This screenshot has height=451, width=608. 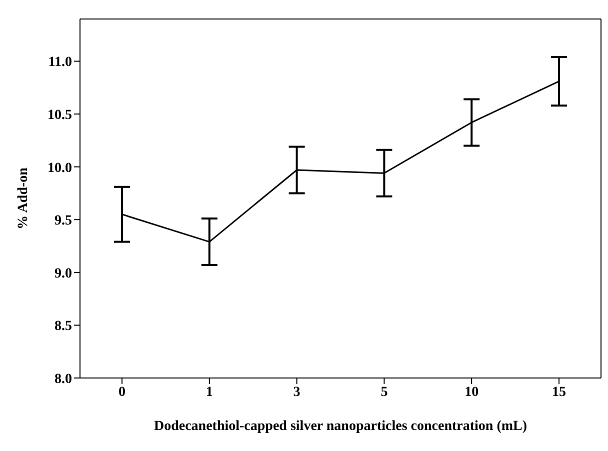 What do you see at coordinates (384, 392) in the screenshot?
I see `x-tick-label: 5` at bounding box center [384, 392].